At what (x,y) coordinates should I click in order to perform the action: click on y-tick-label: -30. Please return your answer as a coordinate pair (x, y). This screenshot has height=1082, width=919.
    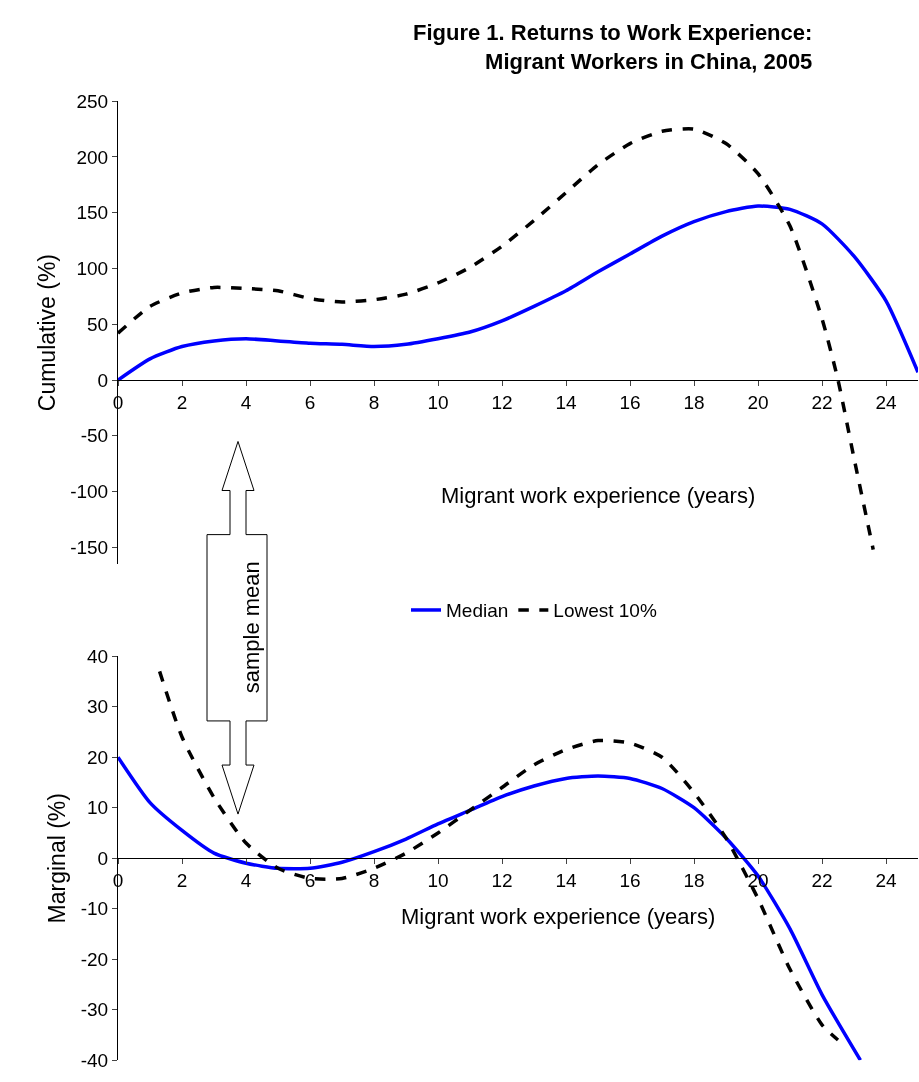
    Looking at the image, I should click on (94, 1010).